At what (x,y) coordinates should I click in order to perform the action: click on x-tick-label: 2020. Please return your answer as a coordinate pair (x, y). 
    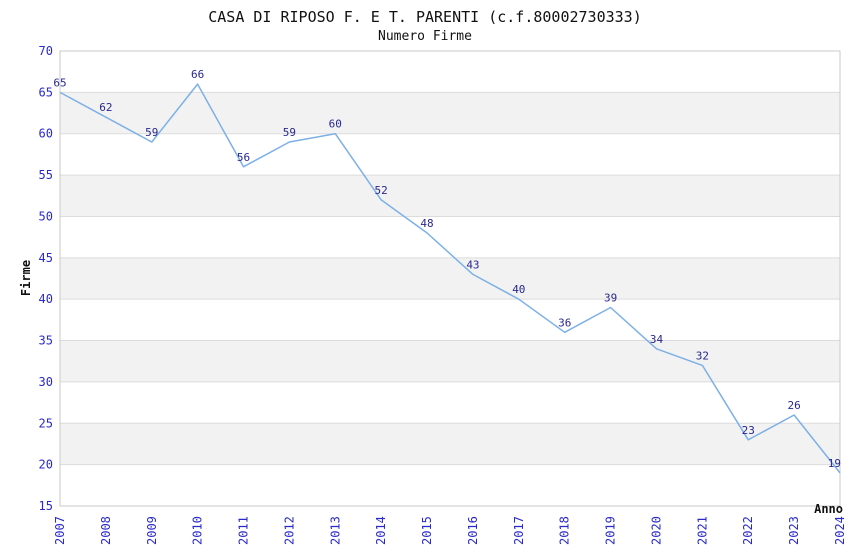
    Looking at the image, I should click on (657, 530).